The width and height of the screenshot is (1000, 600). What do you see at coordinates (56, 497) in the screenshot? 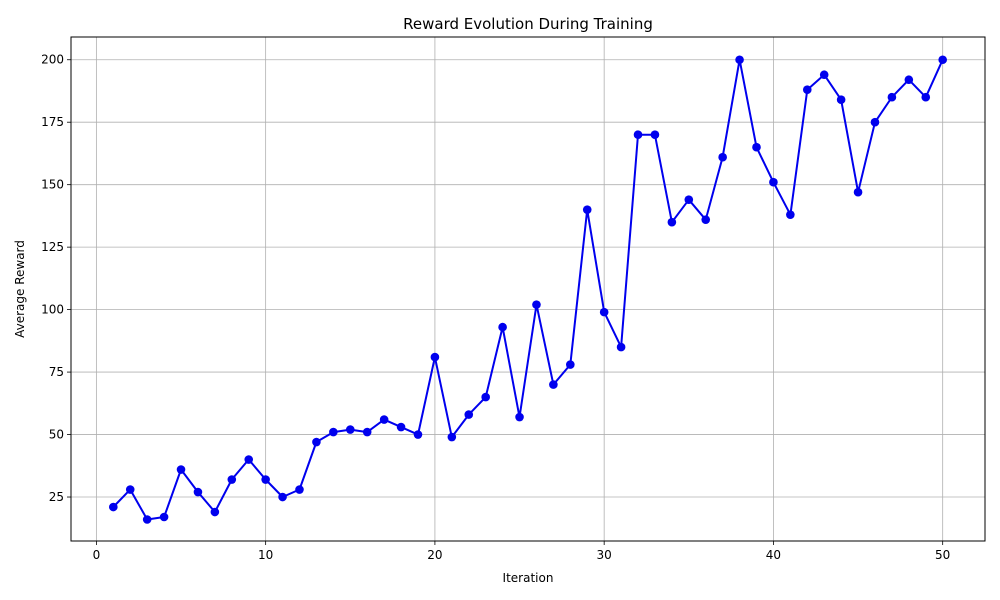
I see `y-tick-label: 25` at bounding box center [56, 497].